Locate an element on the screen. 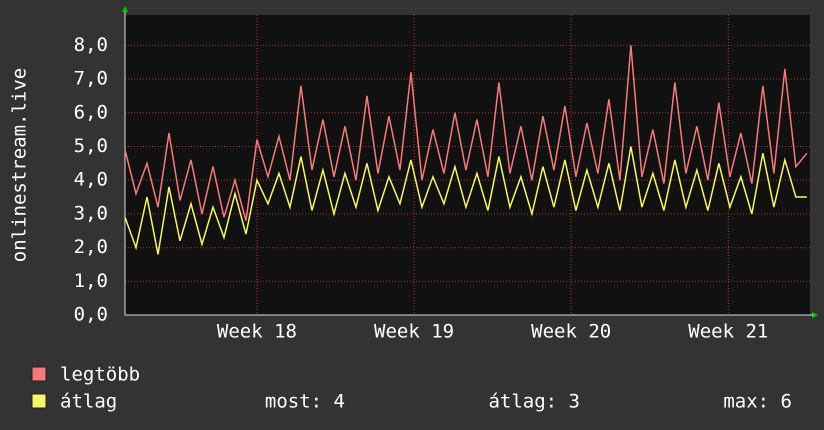 Image resolution: width=824 pixels, height=430 pixels. y-tick-label: 5,0 is located at coordinates (91, 146).